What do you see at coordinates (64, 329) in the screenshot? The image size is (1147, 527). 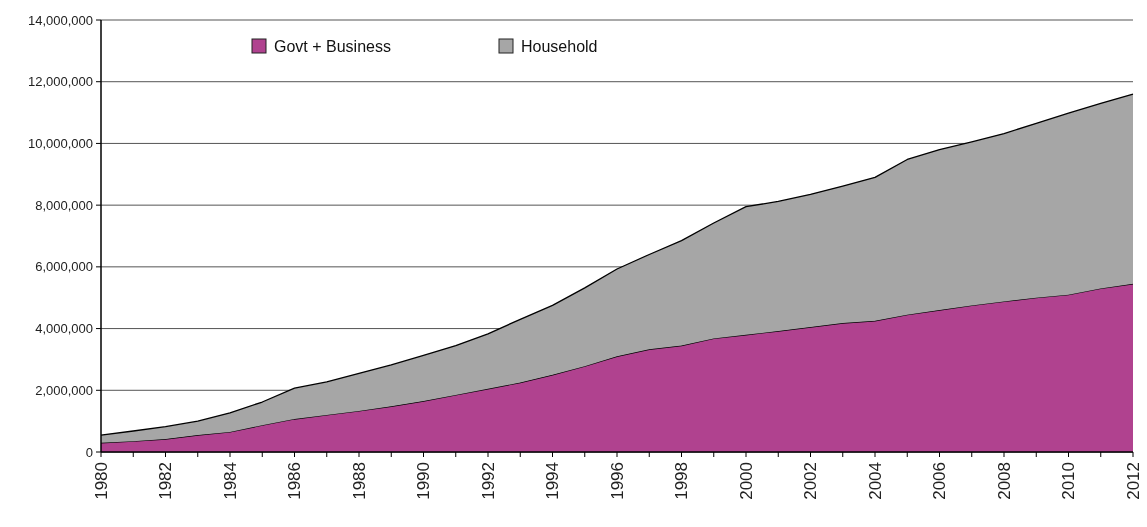 I see `y-tick-label: 4,000,000` at bounding box center [64, 329].